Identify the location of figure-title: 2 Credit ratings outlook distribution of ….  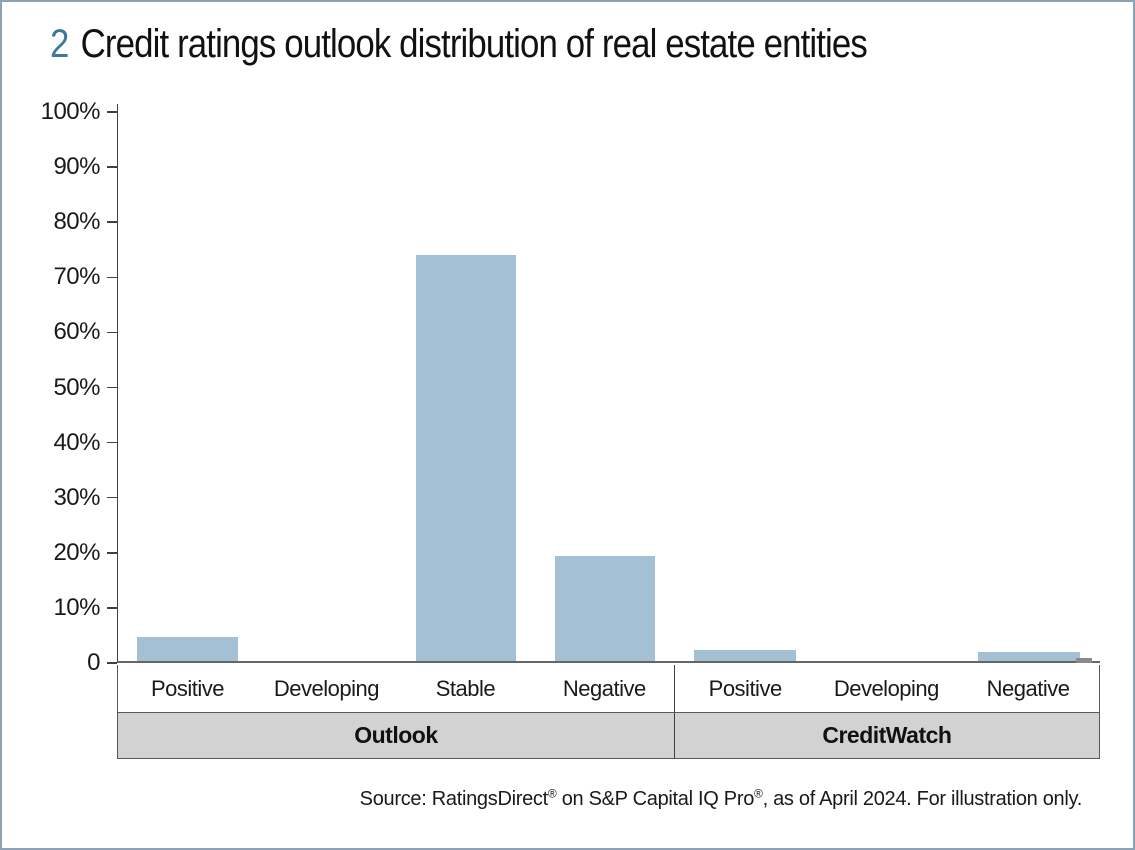
(459, 44).